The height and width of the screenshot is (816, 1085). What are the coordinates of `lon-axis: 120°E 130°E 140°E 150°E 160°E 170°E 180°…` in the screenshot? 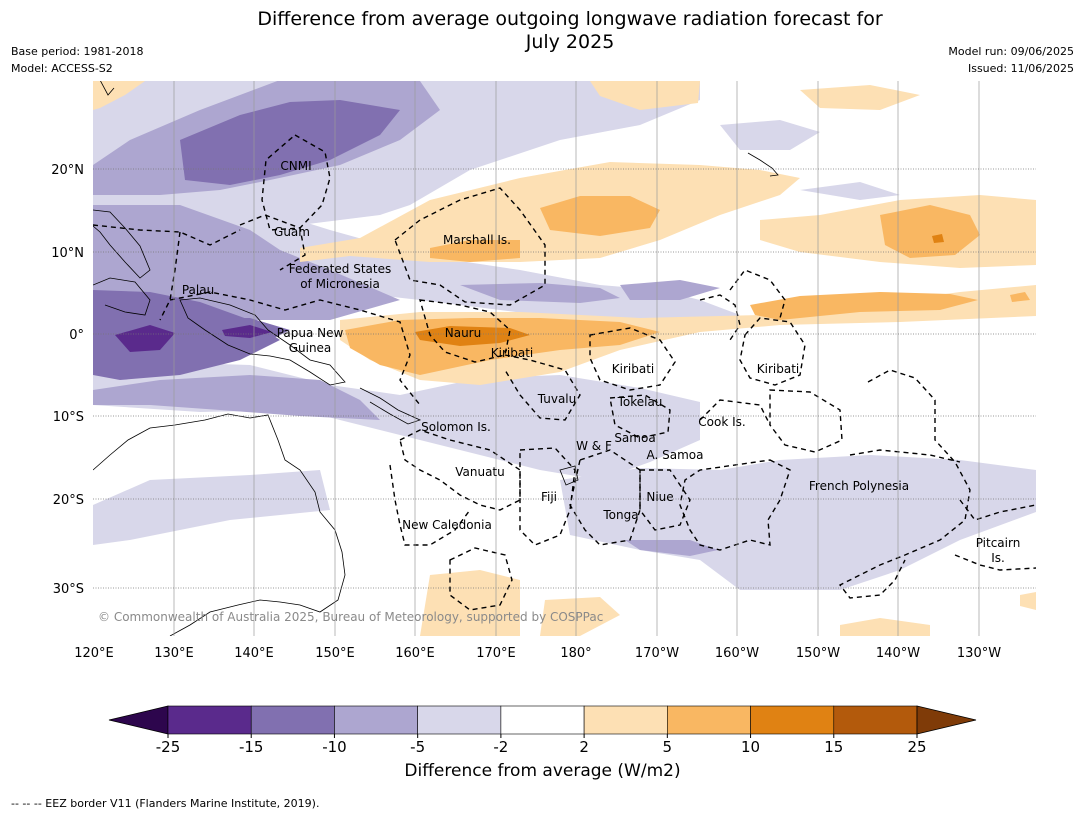 It's located at (537, 653).